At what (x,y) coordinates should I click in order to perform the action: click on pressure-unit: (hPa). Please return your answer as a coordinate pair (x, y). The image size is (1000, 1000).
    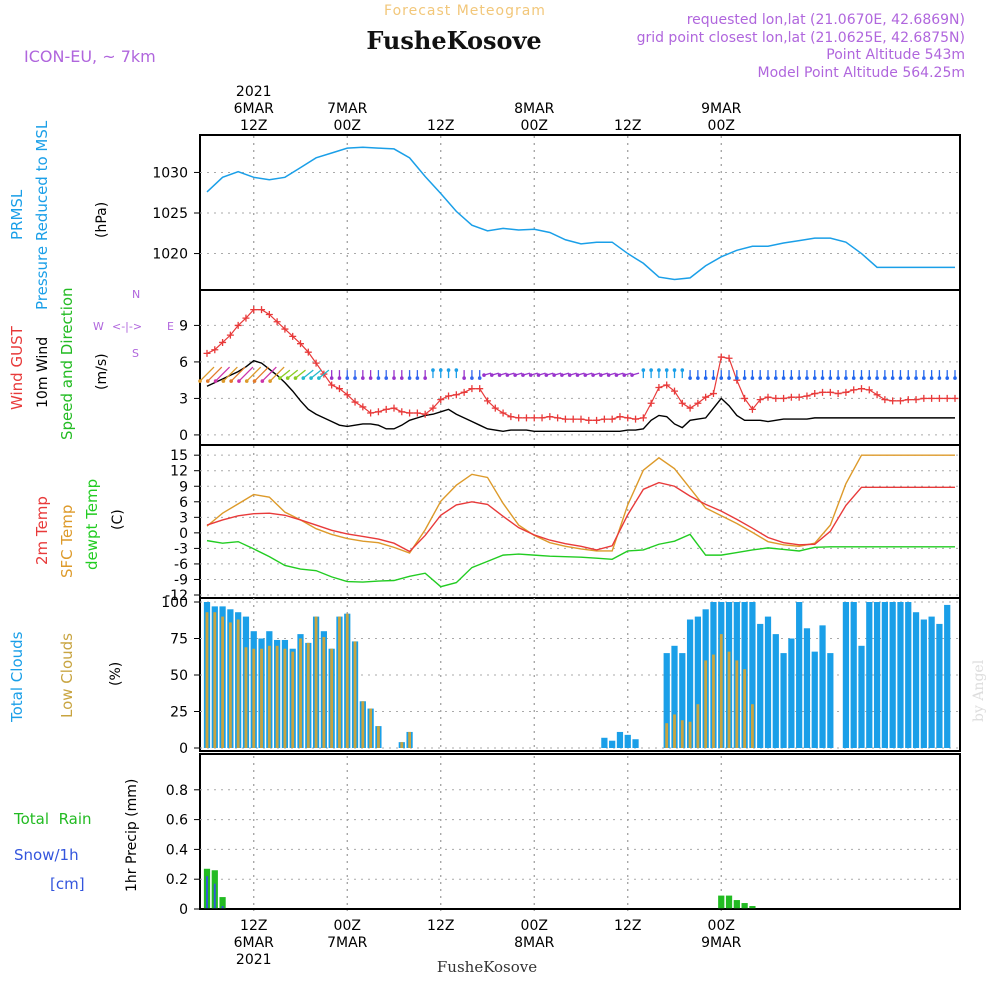
    Looking at the image, I should click on (102, 220).